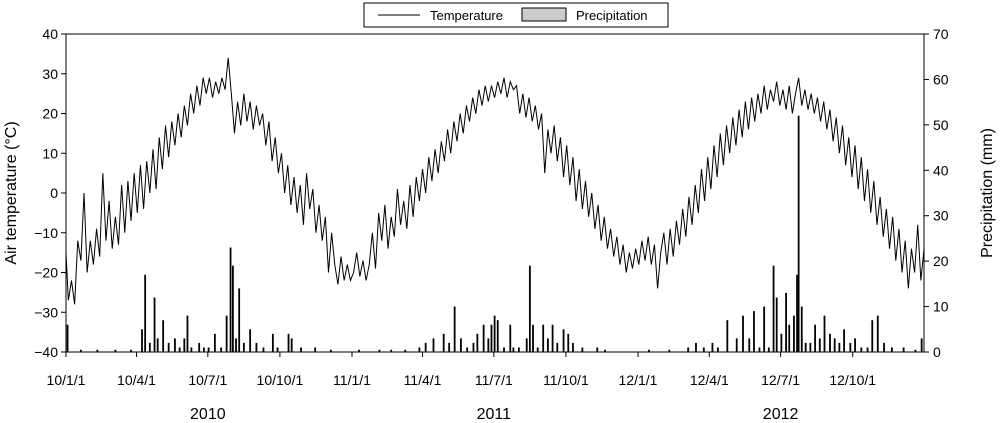  What do you see at coordinates (941, 170) in the screenshot?
I see `right-tick-label-4: 40` at bounding box center [941, 170].